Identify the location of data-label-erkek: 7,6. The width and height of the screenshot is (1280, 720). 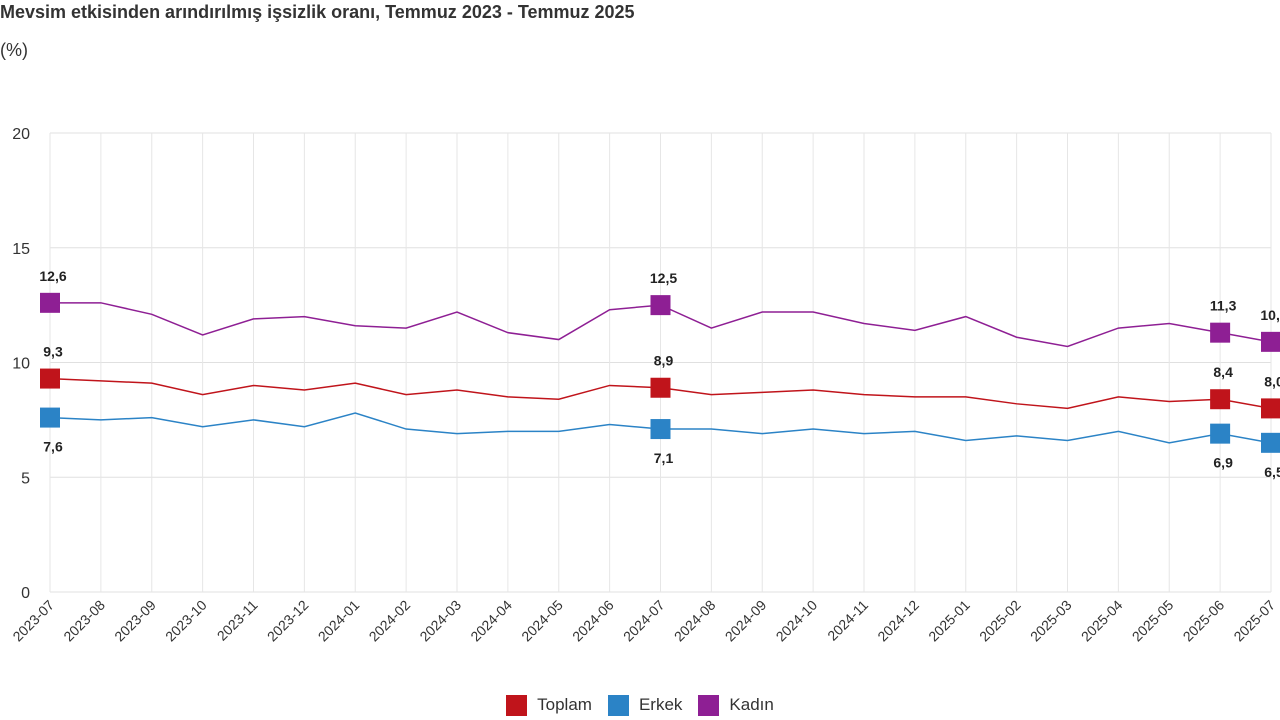
(53, 447).